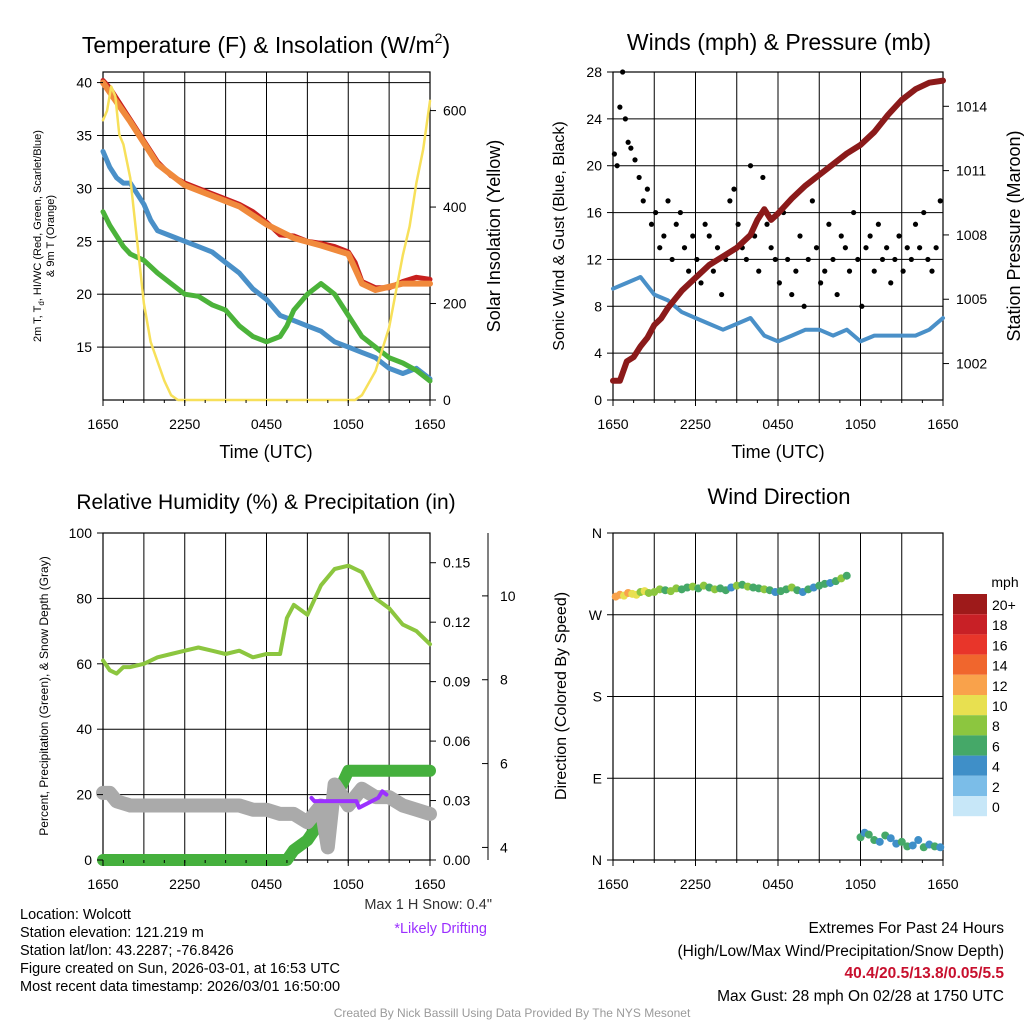 The image size is (1024, 1024). I want to click on temperature-series, so click(266, 240).